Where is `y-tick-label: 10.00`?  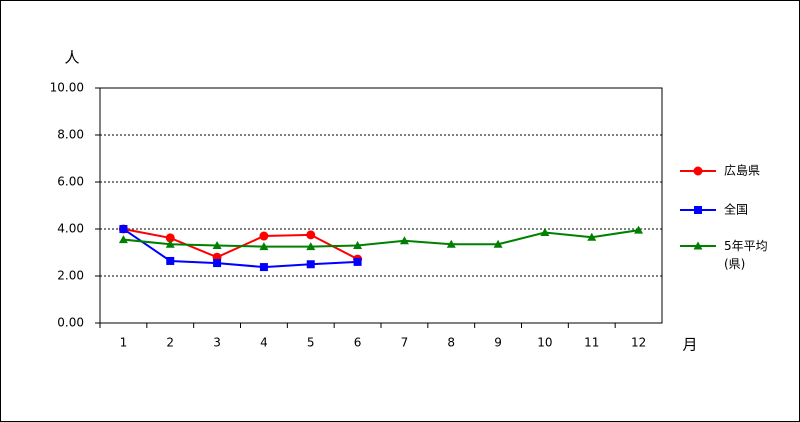
y-tick-label: 10.00 is located at coordinates (67, 88).